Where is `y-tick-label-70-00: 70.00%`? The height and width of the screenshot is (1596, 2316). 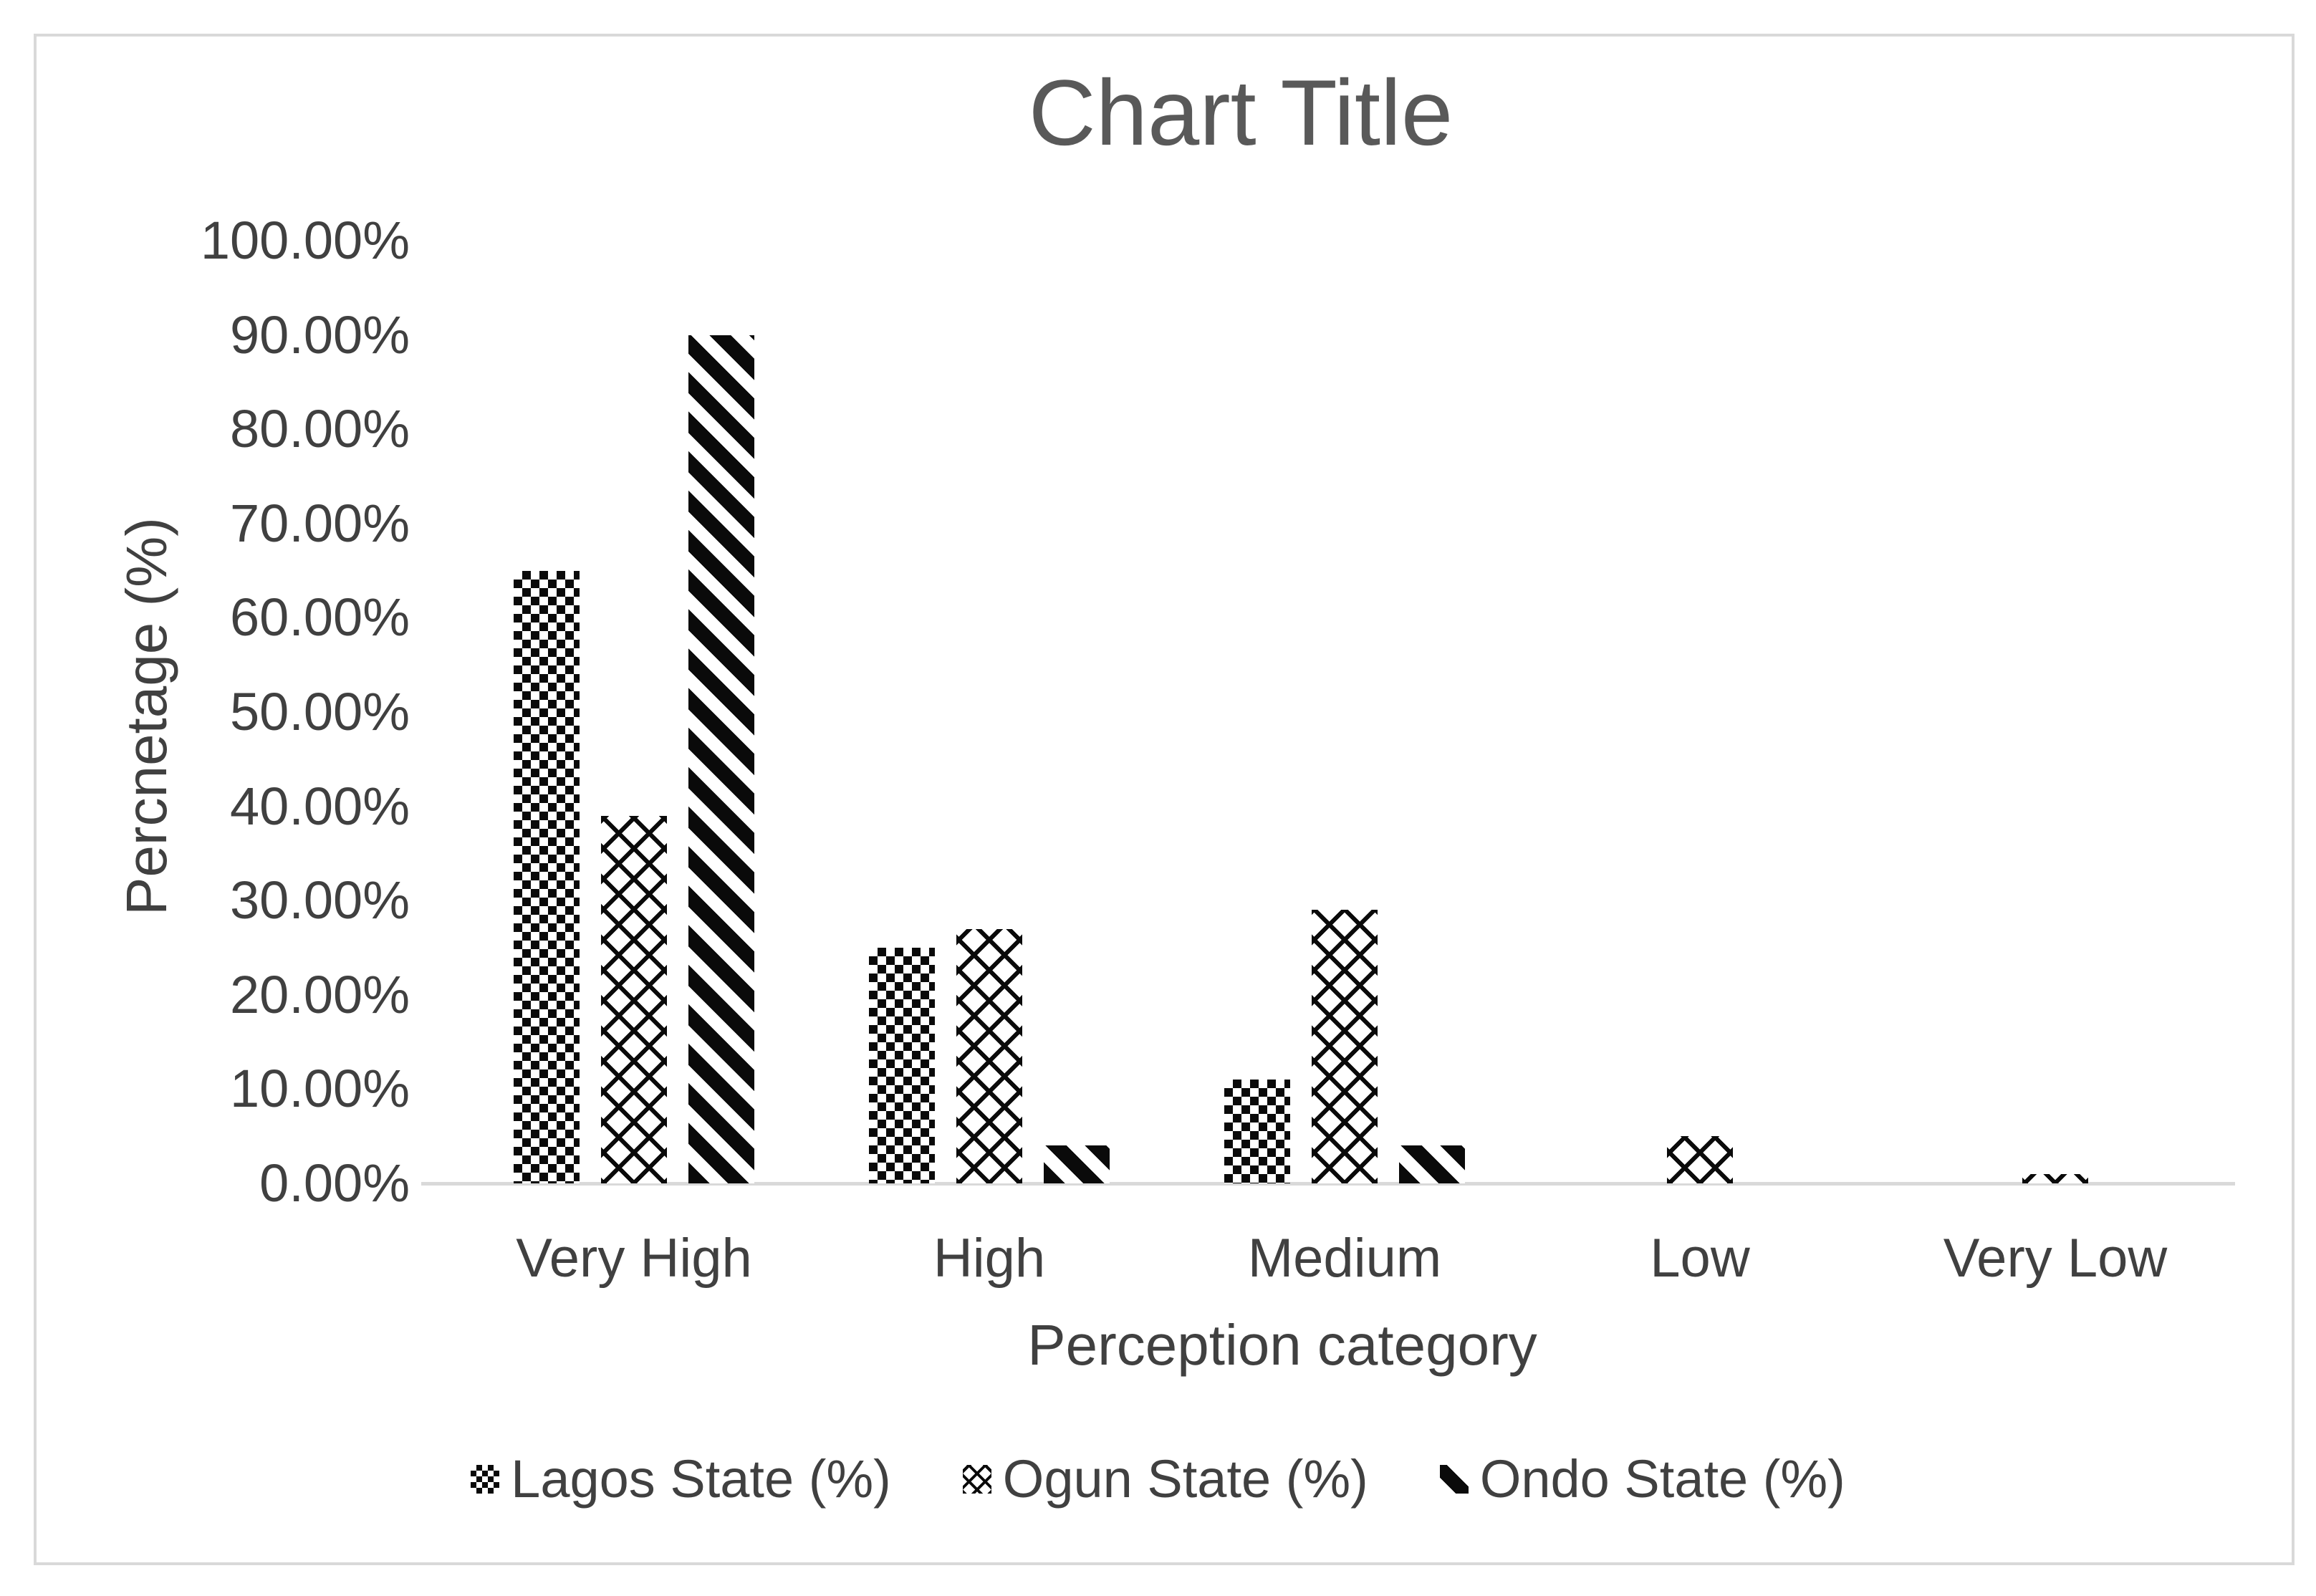
y-tick-label-70-00: 70.00% is located at coordinates (320, 523).